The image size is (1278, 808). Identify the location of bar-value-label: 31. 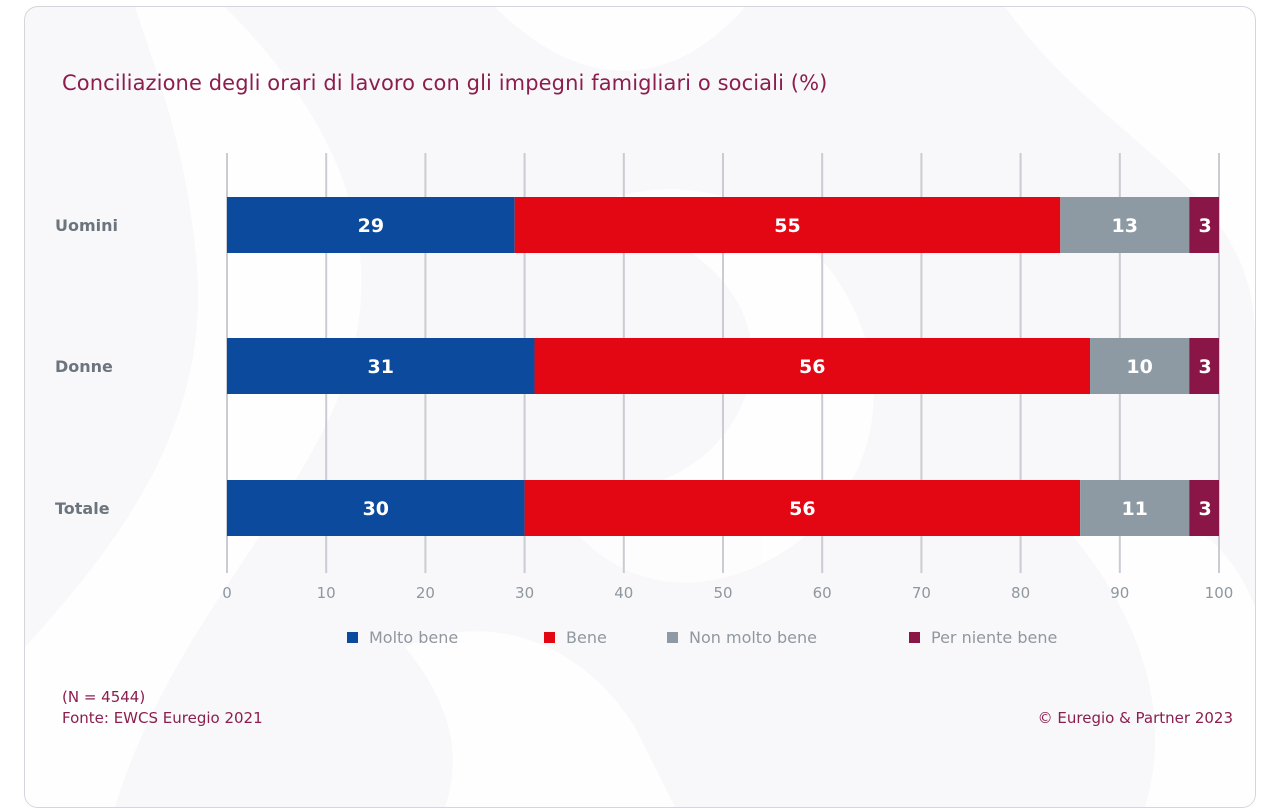
(381, 367).